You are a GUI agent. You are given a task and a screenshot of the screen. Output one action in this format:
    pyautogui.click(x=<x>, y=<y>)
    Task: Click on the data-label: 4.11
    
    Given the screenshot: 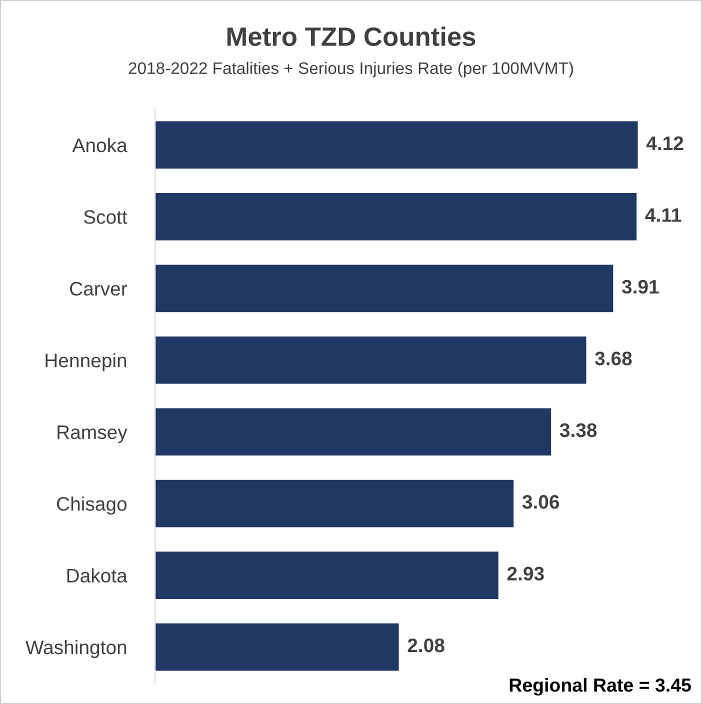 What is the action you would take?
    pyautogui.click(x=663, y=215)
    